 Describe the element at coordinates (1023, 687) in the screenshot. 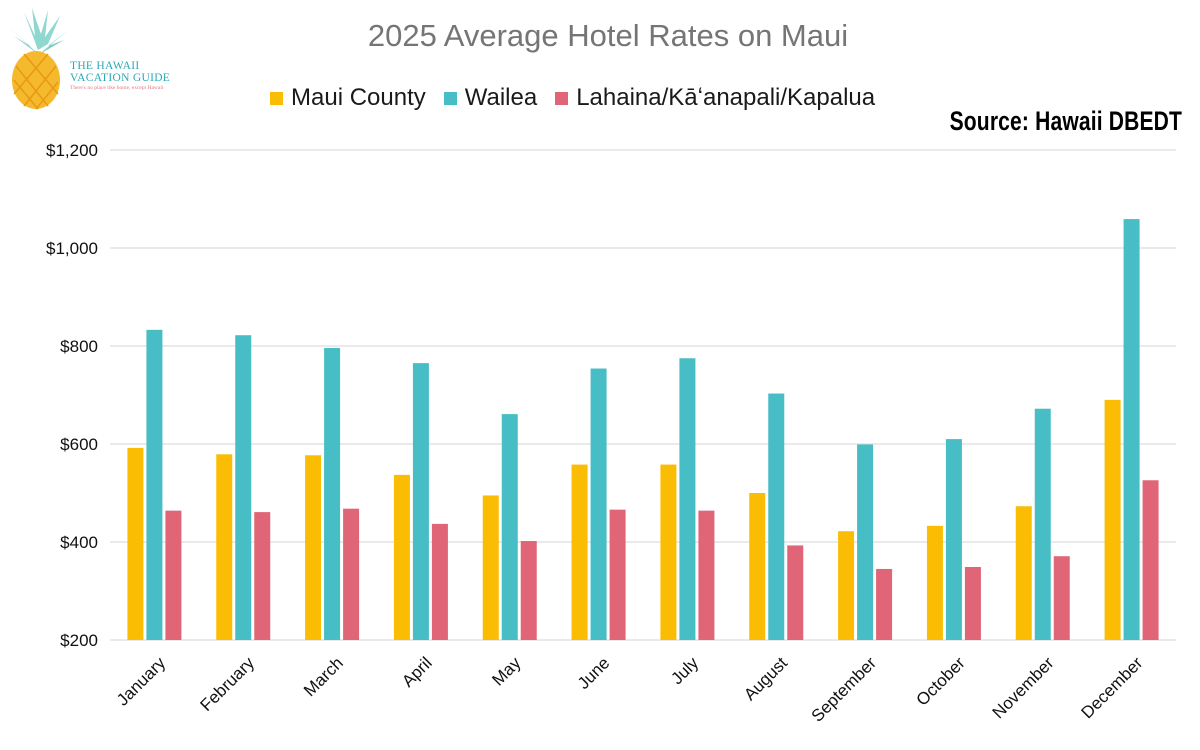

I see `x-tick-label: November` at that location.